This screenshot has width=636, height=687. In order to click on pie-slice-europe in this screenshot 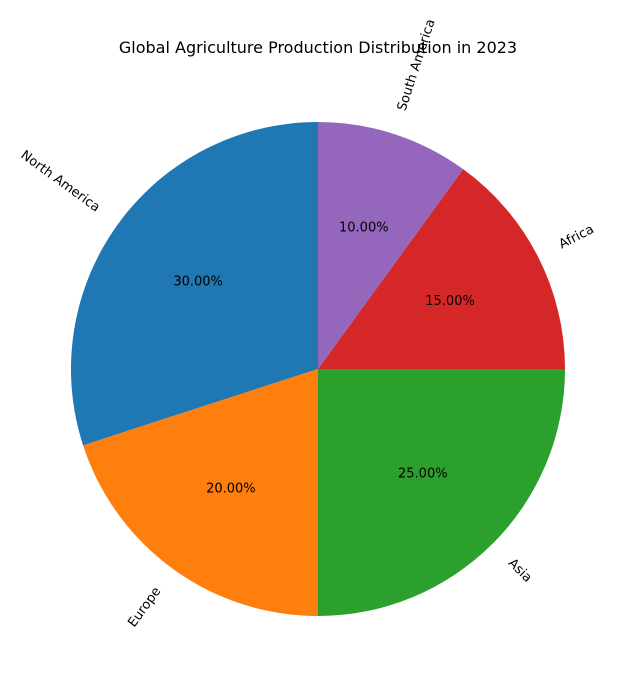, I will do `click(200, 492)`.